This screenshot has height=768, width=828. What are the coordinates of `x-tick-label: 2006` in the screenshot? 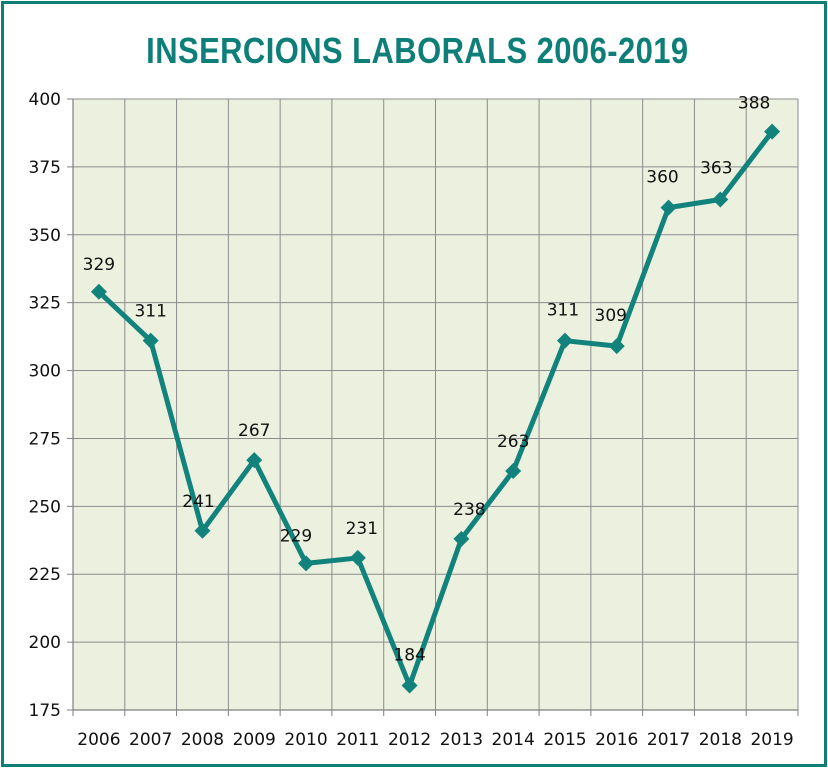 It's located at (98, 740).